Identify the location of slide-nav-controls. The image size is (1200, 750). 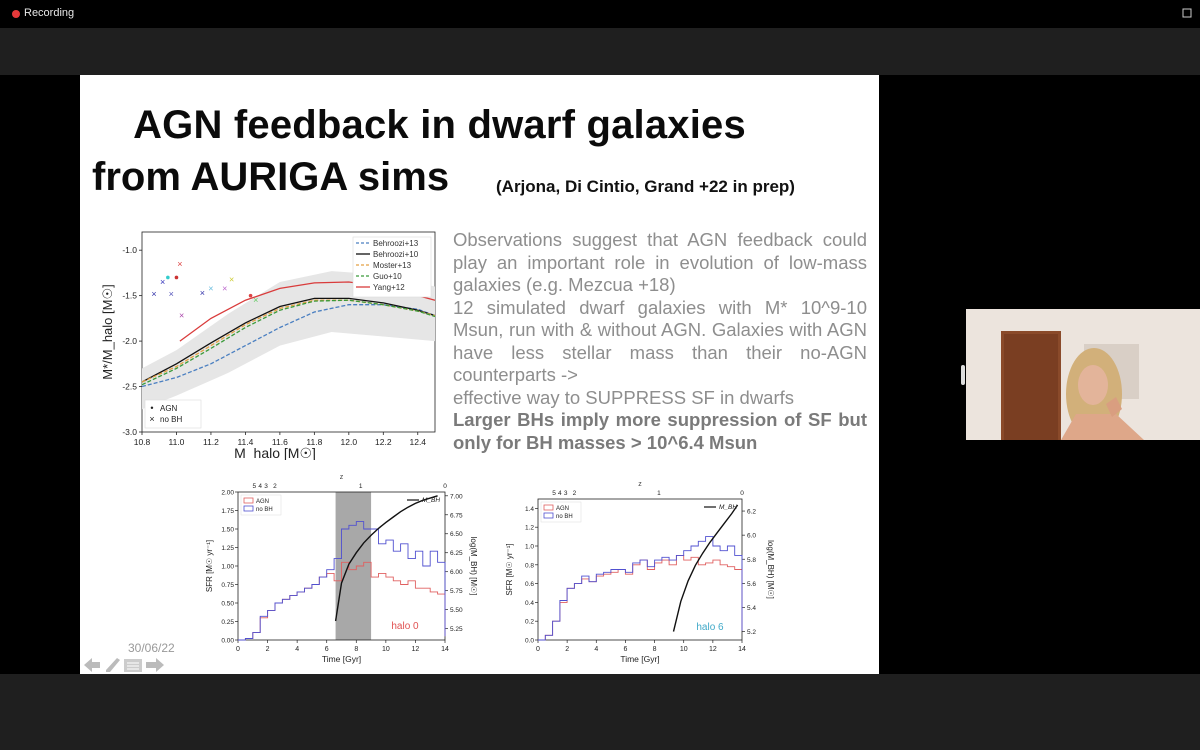
(124, 665).